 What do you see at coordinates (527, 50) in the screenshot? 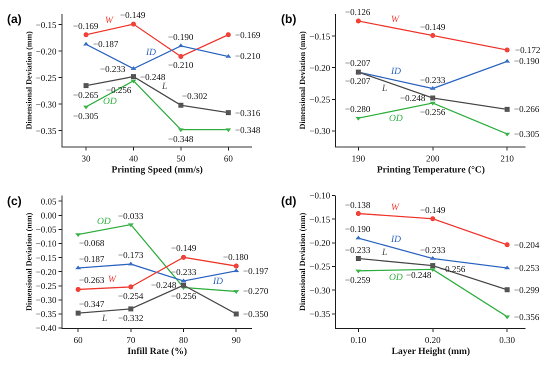
I see `data-label: −0.172` at bounding box center [527, 50].